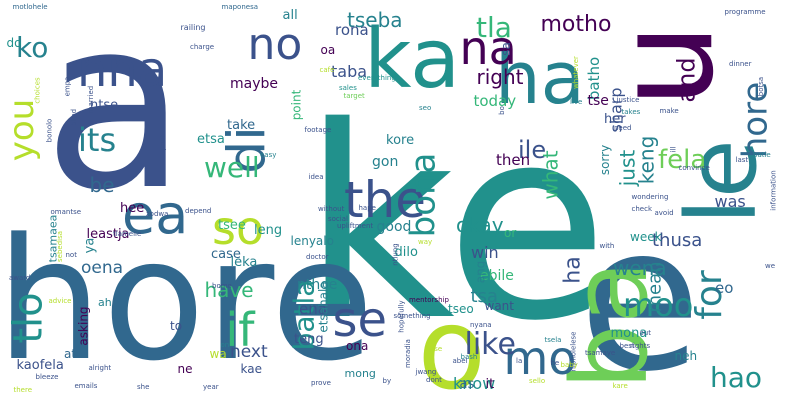 The width and height of the screenshot is (790, 405). What do you see at coordinates (600, 352) in the screenshot?
I see `cloud-word: tsamaye` at bounding box center [600, 352].